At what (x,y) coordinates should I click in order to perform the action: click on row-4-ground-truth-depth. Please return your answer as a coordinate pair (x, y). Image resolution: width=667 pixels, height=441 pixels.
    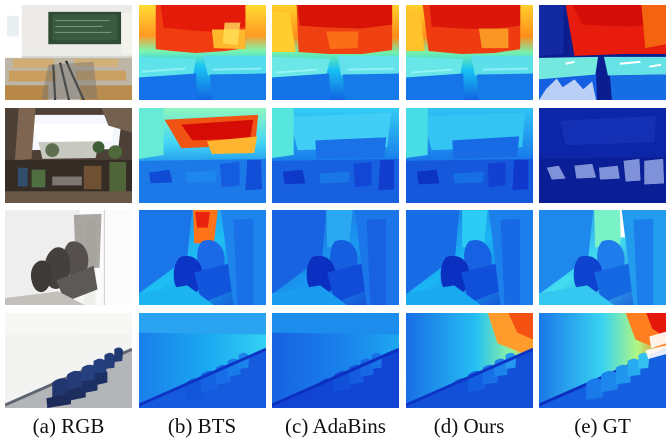
    Looking at the image, I should click on (602, 360).